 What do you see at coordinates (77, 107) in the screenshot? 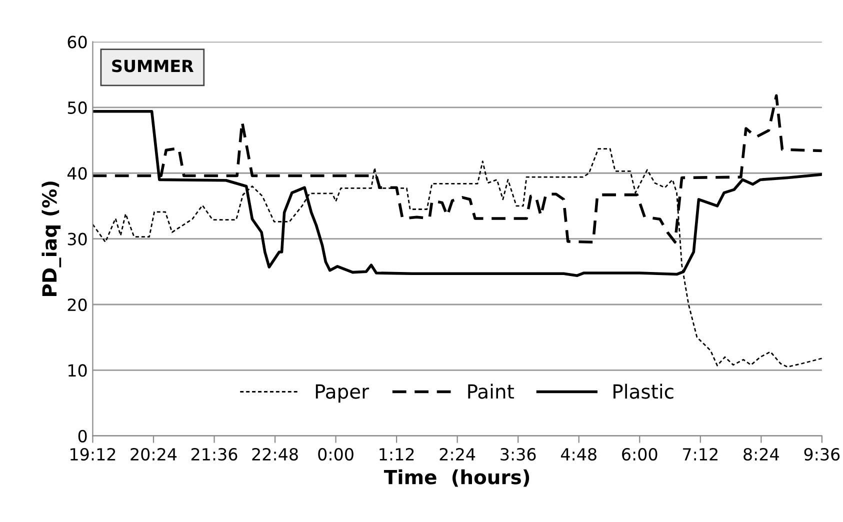
I see `y-tick-label: 50` at bounding box center [77, 107].